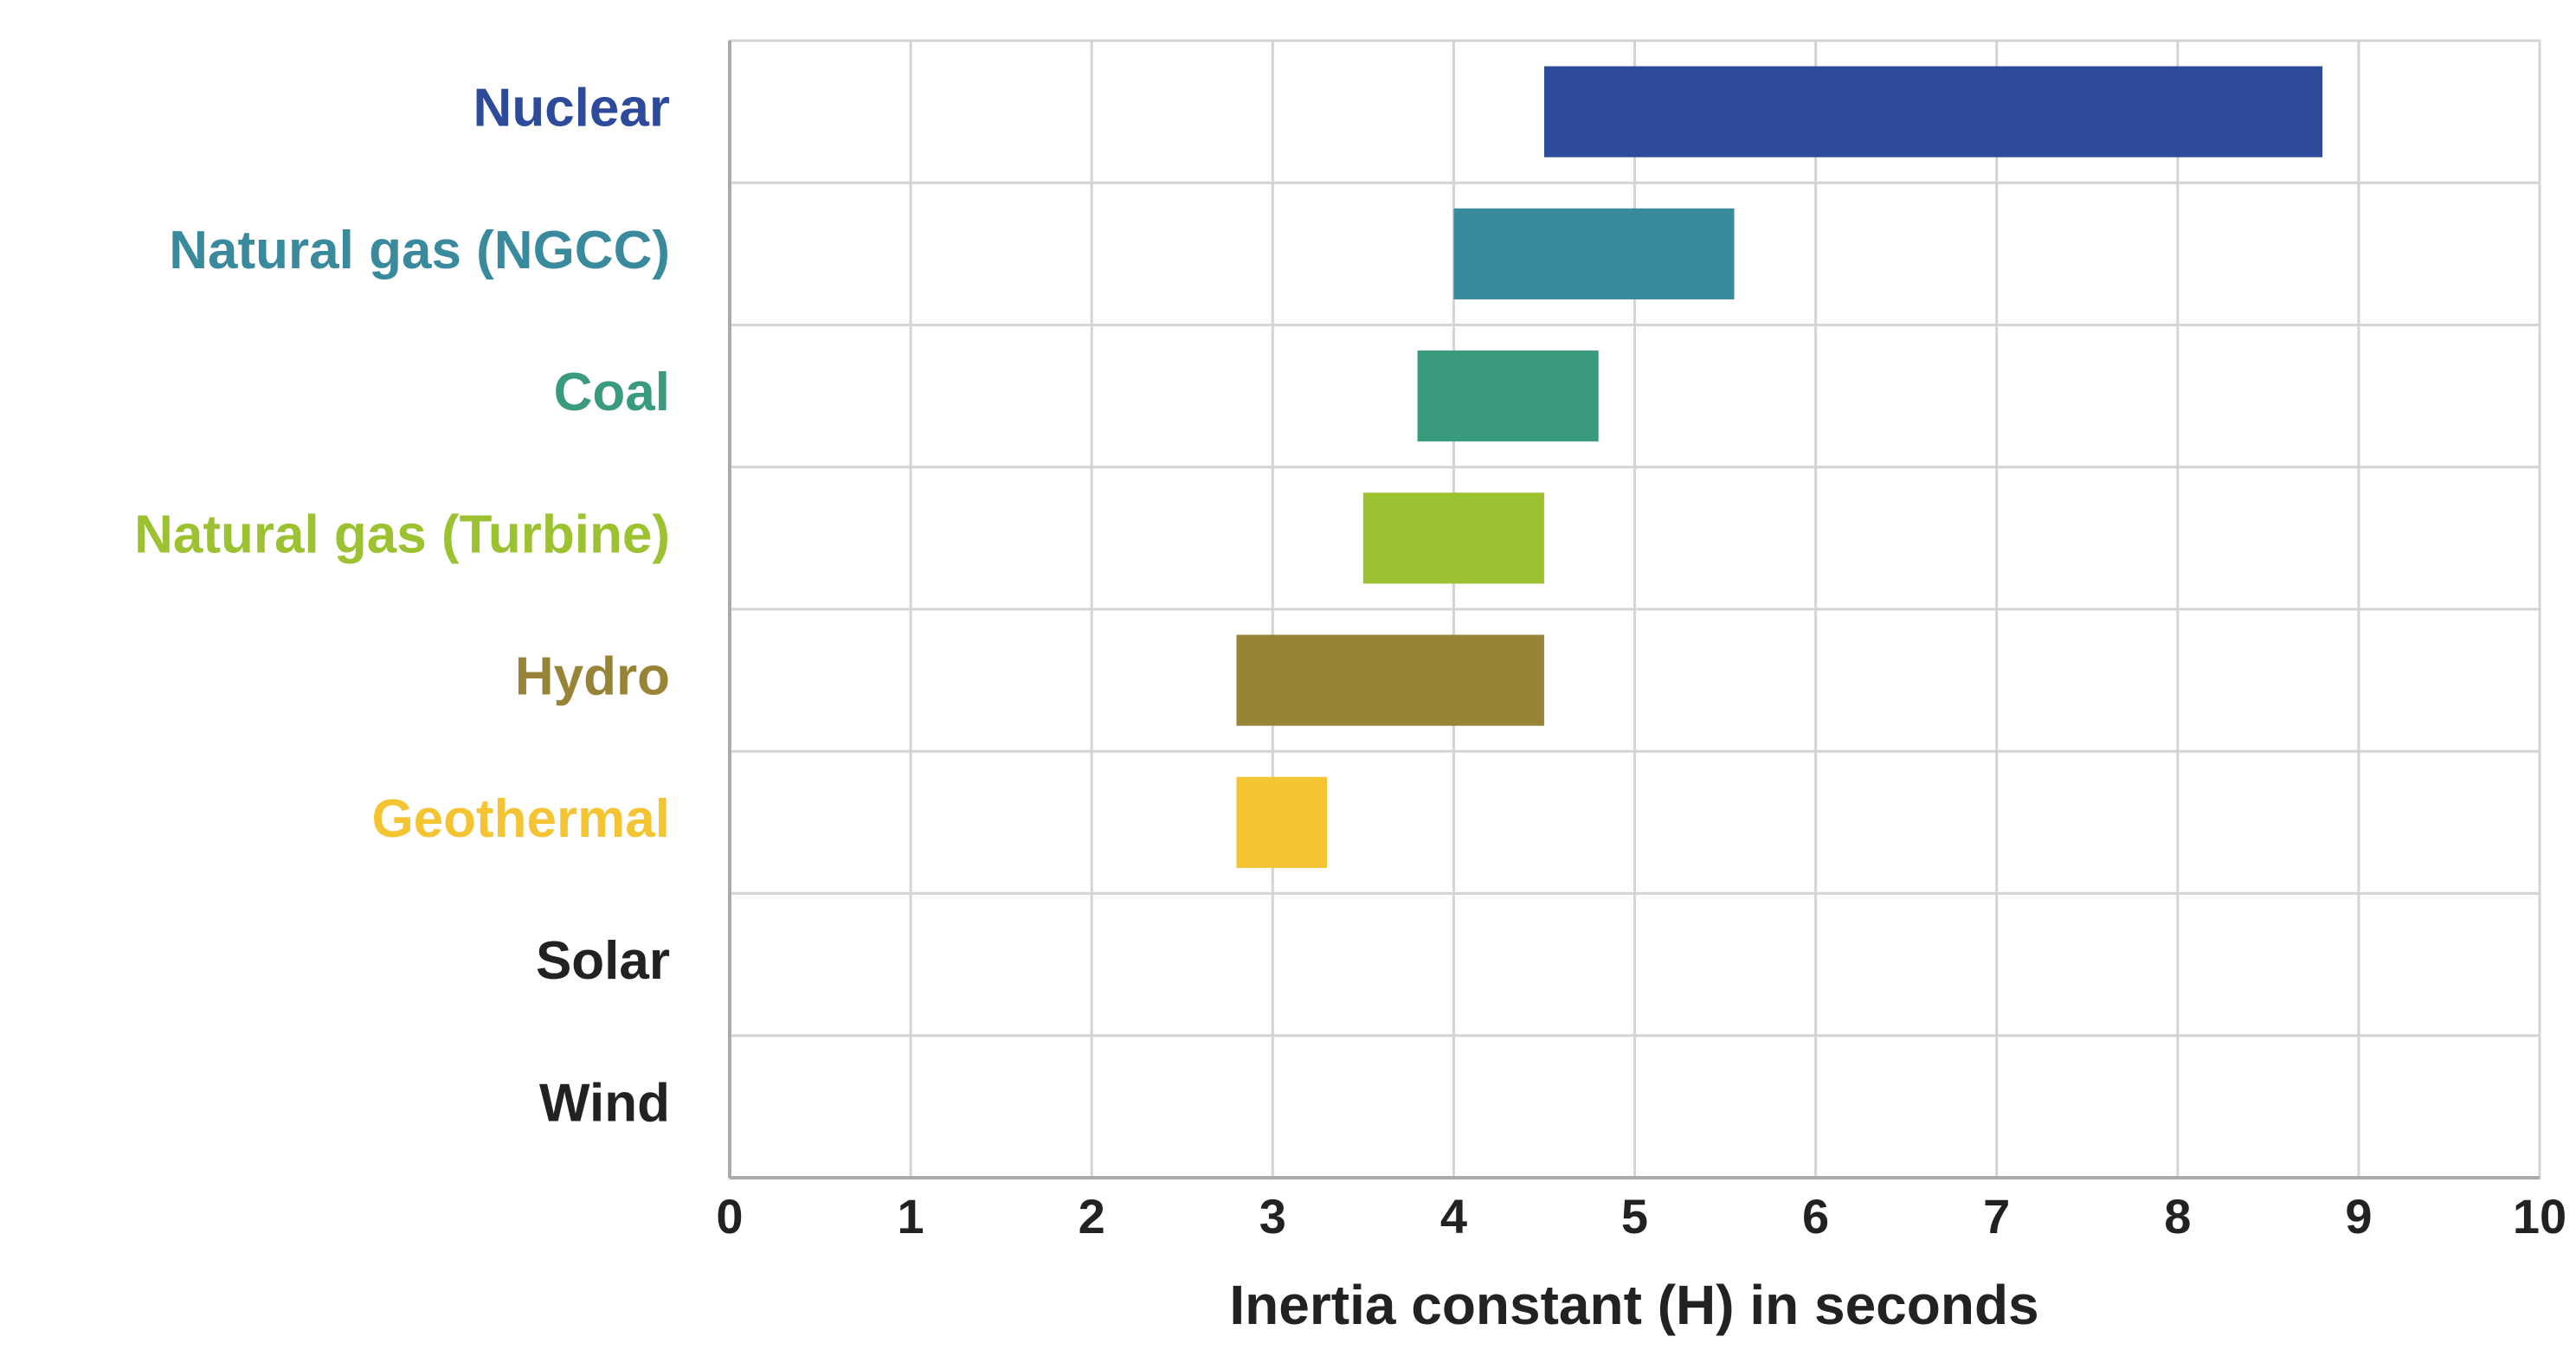 This screenshot has height=1356, width=2576. I want to click on x-tick-label: 3, so click(1272, 1216).